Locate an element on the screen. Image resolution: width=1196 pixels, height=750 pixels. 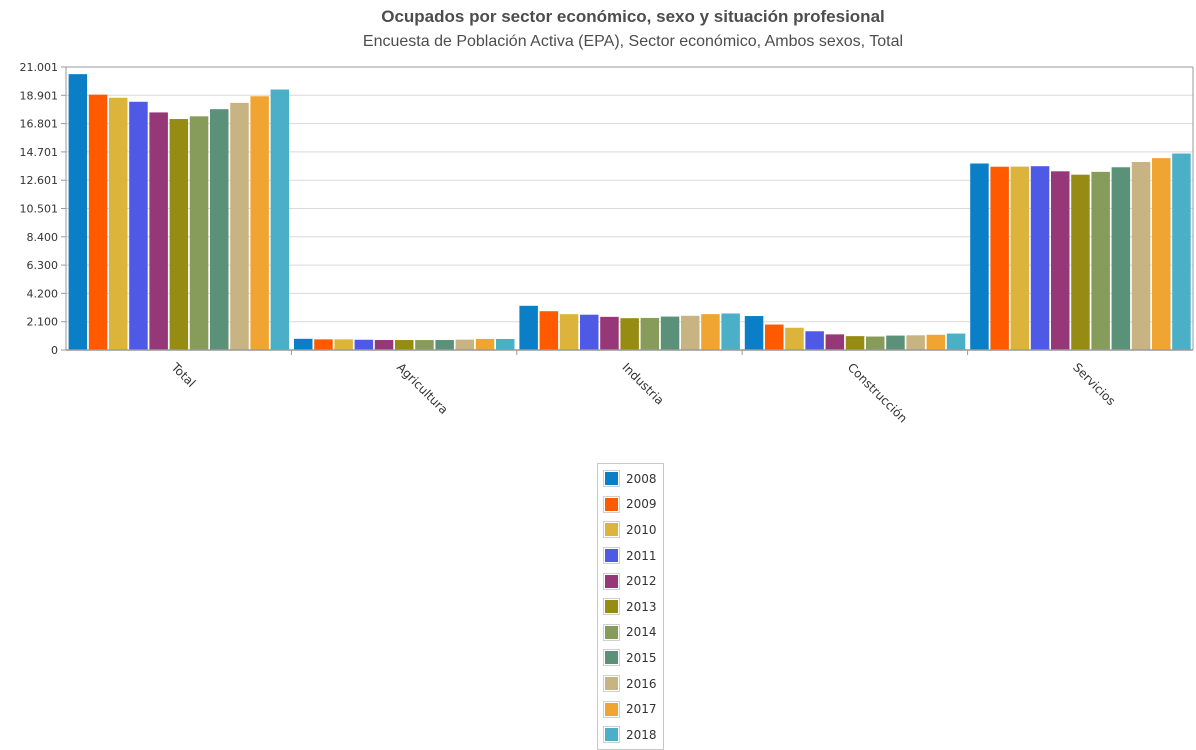
y-tick-label: 12.601 is located at coordinates (39, 180).